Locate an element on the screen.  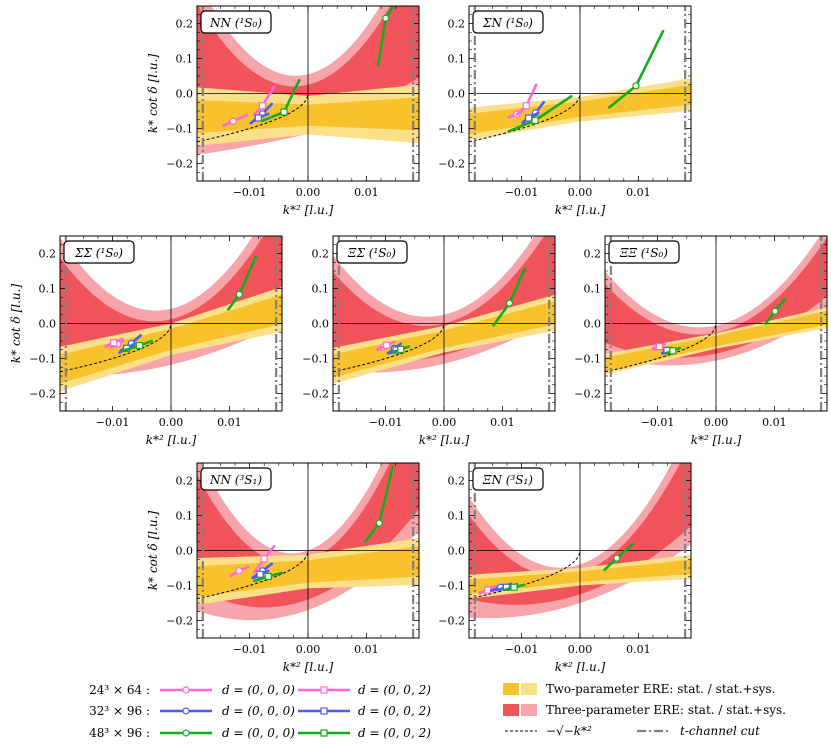
legend-two-param-sys-swatch is located at coordinates (529, 689).